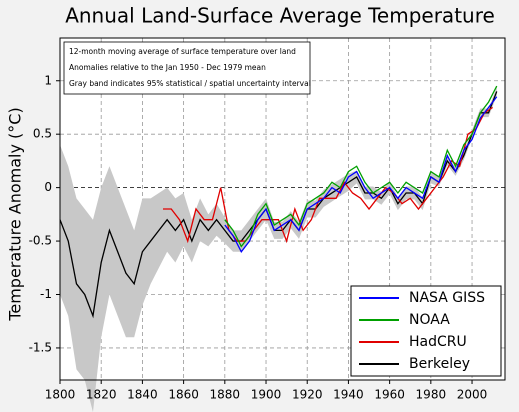  Describe the element at coordinates (472, 395) in the screenshot. I see `x-tick-label: 2000` at that location.